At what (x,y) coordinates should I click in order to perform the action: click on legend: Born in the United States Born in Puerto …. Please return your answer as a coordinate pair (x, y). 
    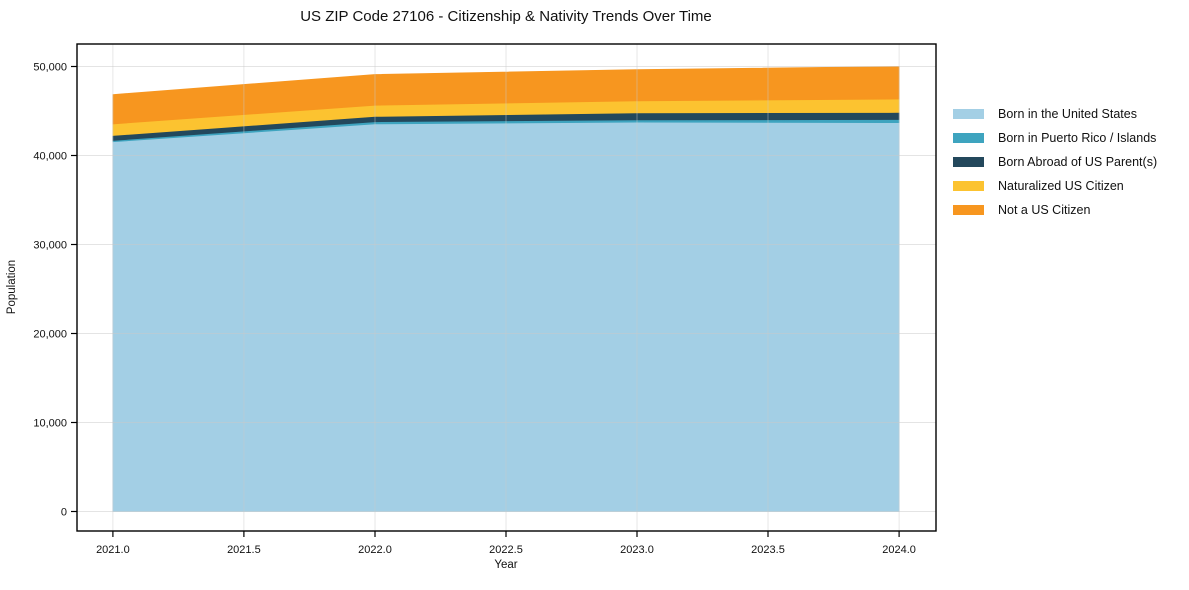
    Looking at the image, I should click on (1055, 164).